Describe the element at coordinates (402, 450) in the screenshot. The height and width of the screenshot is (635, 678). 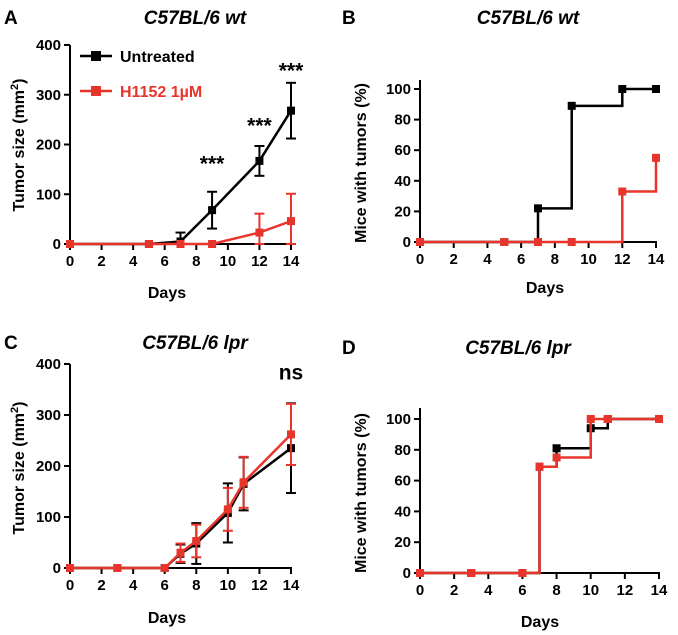
I see `panel-d-y-tick-label: 80` at that location.